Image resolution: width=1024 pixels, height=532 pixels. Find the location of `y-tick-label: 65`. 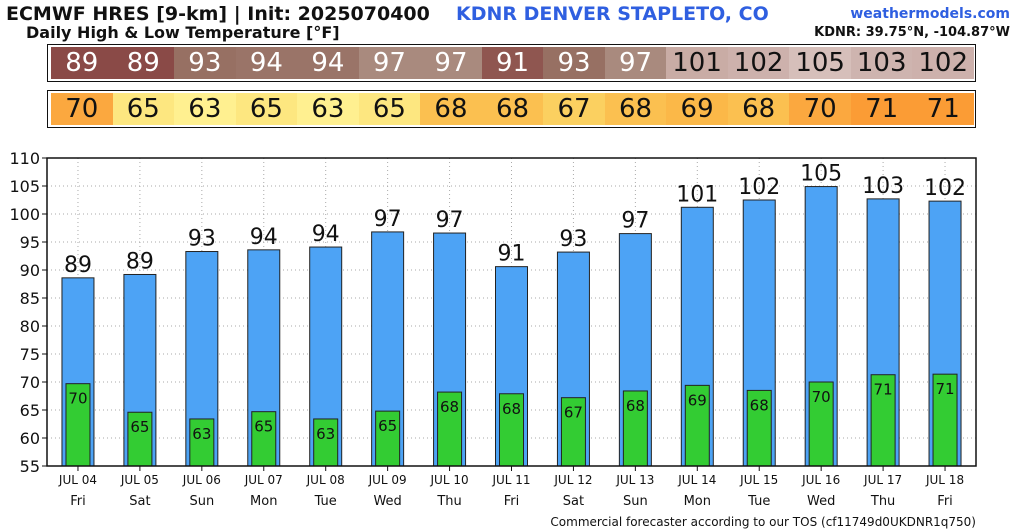

y-tick-label: 65 is located at coordinates (30, 410).